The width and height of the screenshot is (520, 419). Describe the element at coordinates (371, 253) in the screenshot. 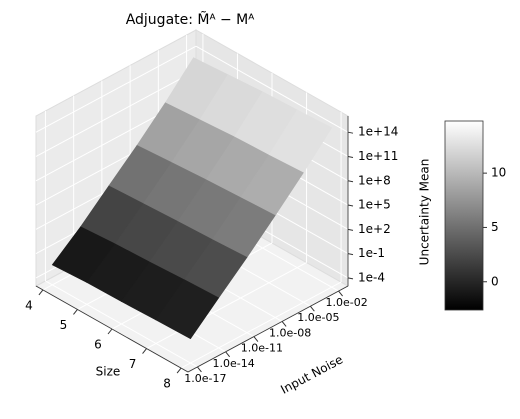

I see `z-tick-label: 1e-1` at that location.